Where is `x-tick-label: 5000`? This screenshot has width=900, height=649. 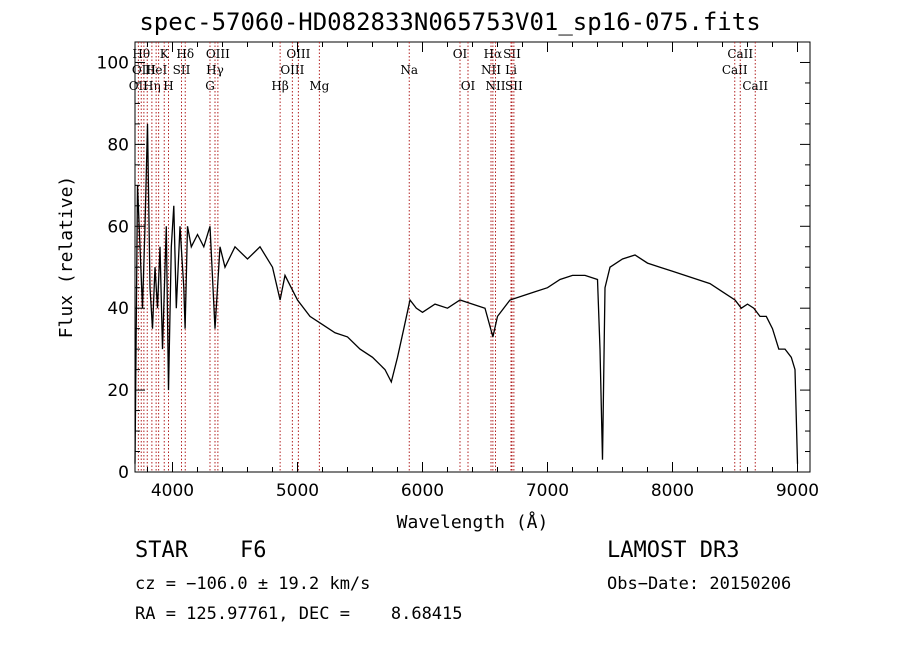
x-tick-label: 5000 is located at coordinates (297, 491).